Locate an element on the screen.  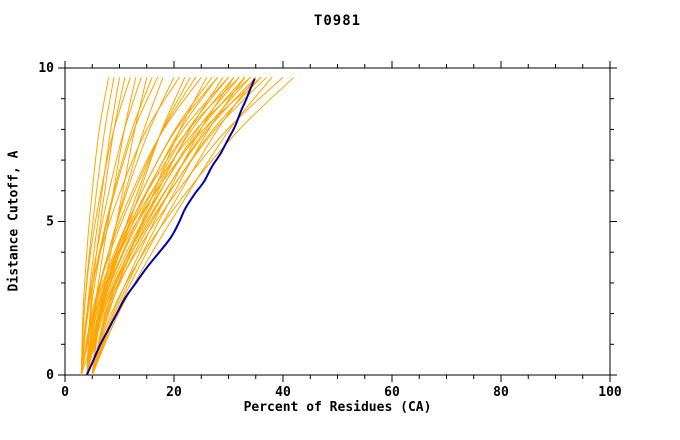
y-tick-label: 5 is located at coordinates (50, 222).